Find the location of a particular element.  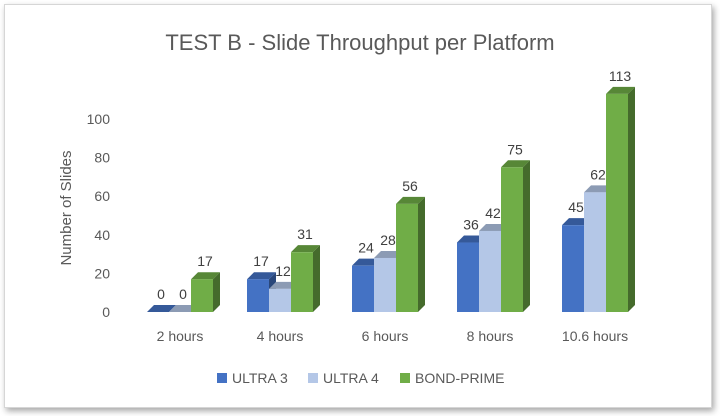

legend-label: ULTRA 3 is located at coordinates (260, 378).